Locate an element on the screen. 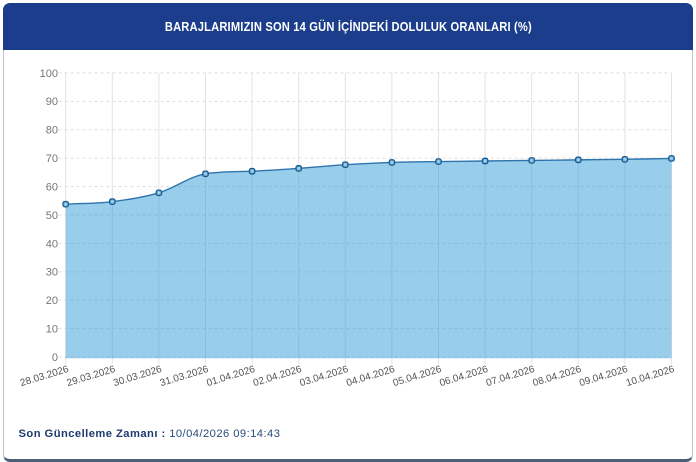 This screenshot has width=696, height=462. svg-text: 30.03.2026 is located at coordinates (137, 376).